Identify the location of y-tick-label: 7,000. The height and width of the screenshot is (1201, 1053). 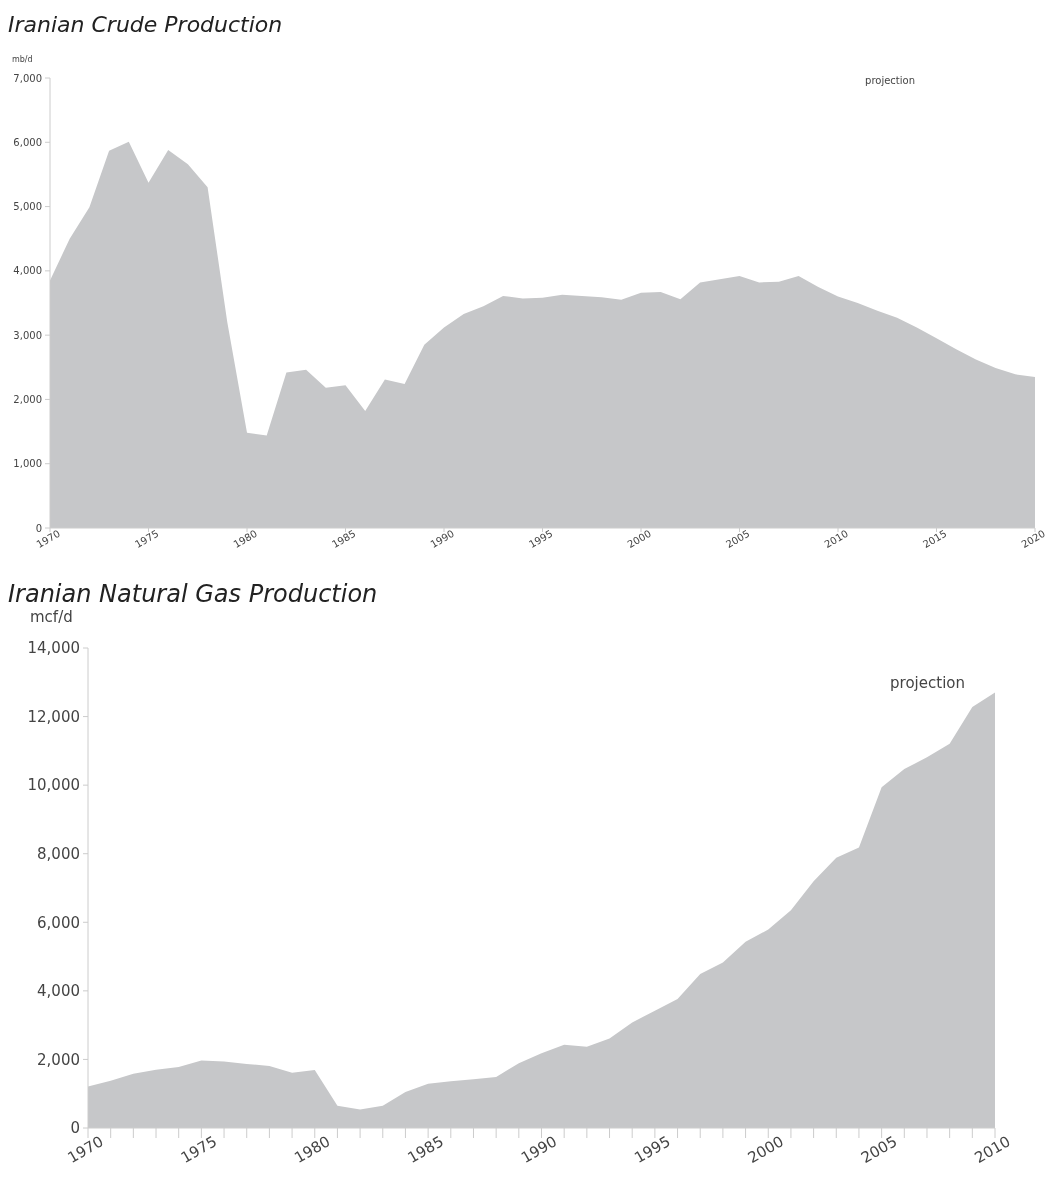
(27, 78).